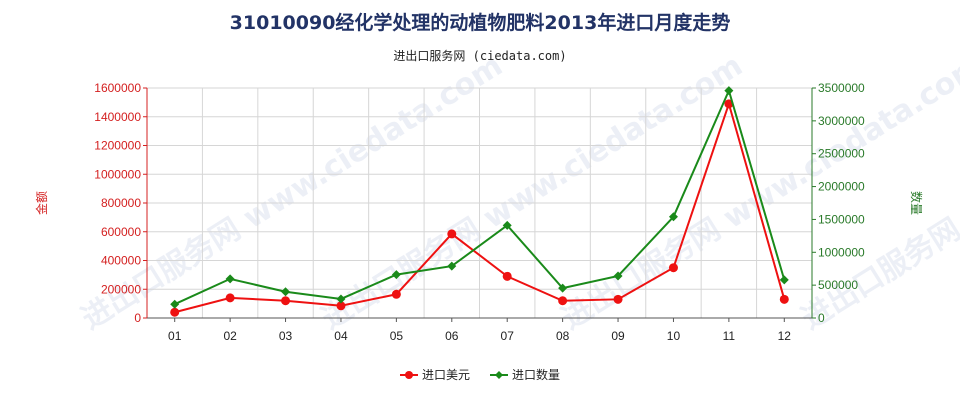 This screenshot has height=400, width=960. What do you see at coordinates (841, 252) in the screenshot?
I see `y-tick-label-right: 1000000` at bounding box center [841, 252].